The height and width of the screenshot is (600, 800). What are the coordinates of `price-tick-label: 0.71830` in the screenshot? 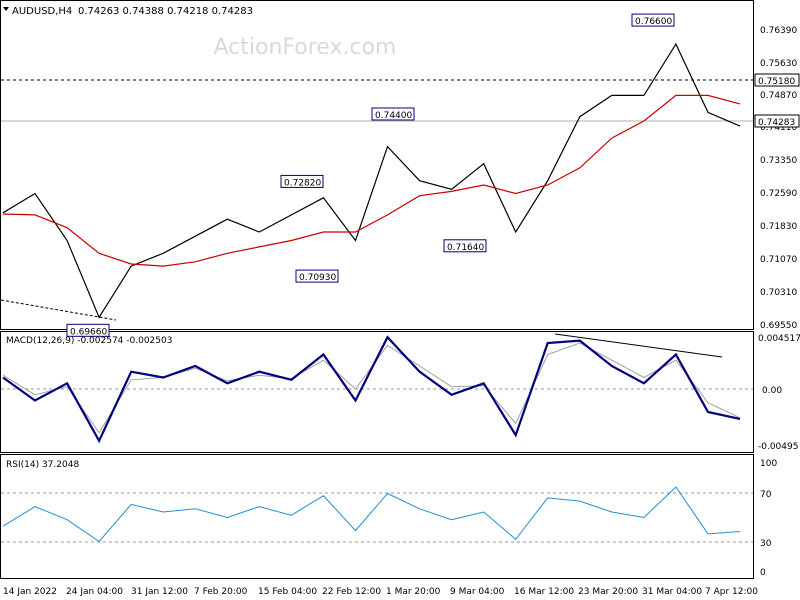 It's located at (778, 227).